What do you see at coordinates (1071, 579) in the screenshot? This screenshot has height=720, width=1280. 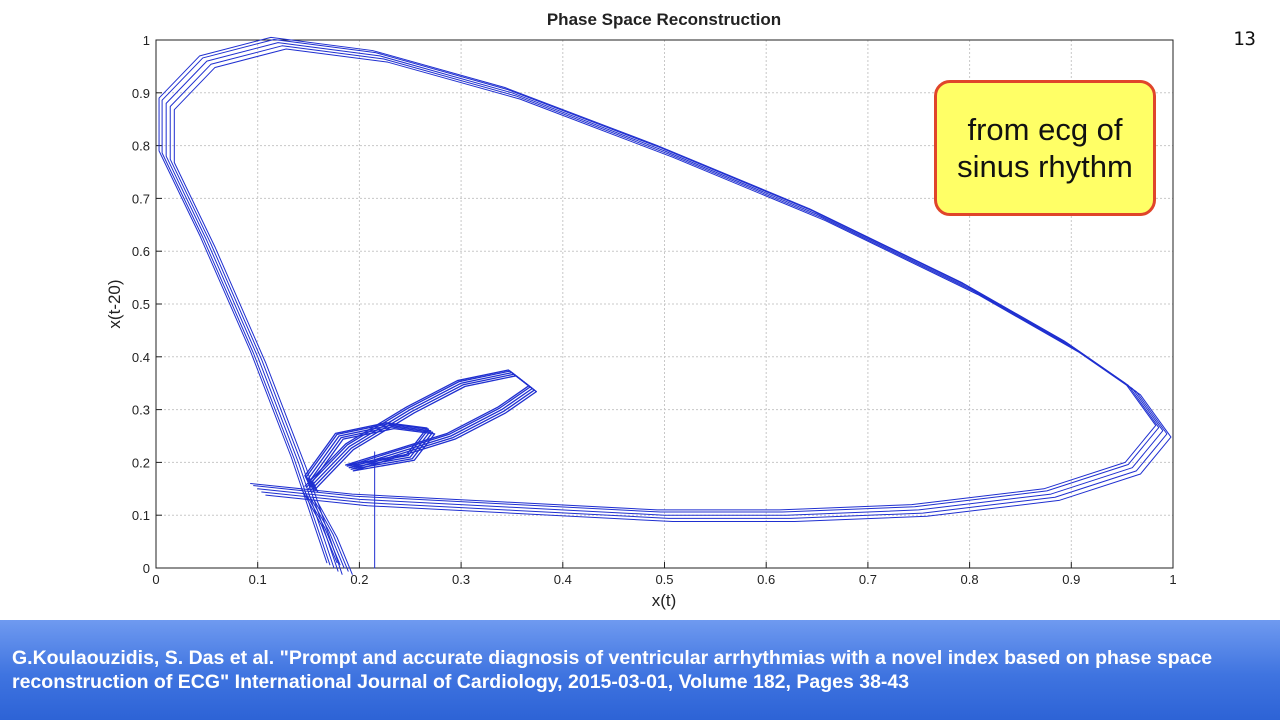 I see `x-tick-label: 0.9` at bounding box center [1071, 579].